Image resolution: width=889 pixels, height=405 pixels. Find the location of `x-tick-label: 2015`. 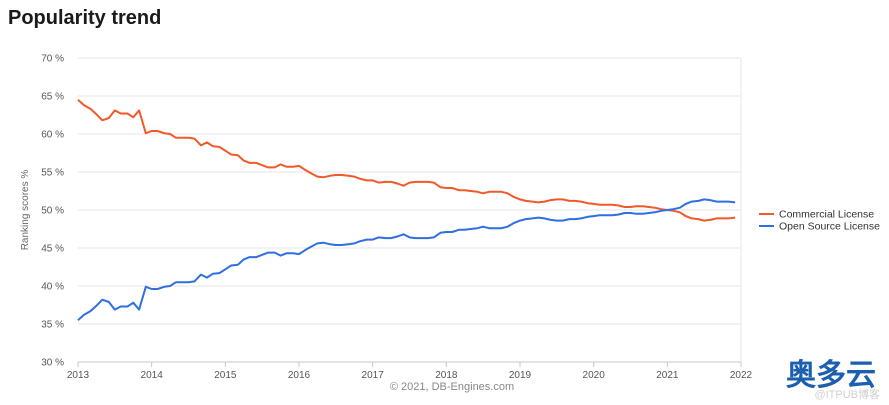

x-tick-label: 2015 is located at coordinates (225, 375).